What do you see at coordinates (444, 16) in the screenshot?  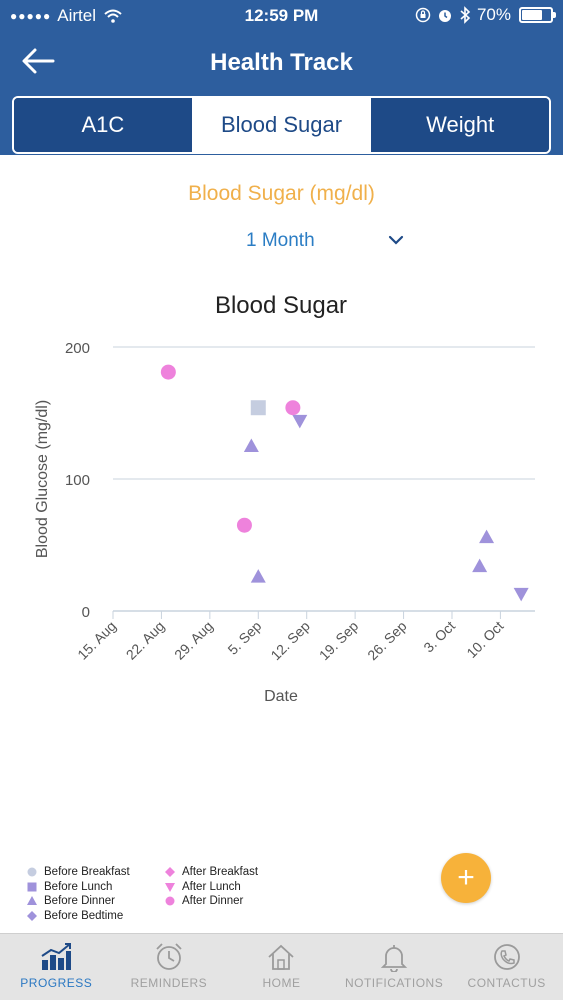 I see `alarm-icon` at bounding box center [444, 16].